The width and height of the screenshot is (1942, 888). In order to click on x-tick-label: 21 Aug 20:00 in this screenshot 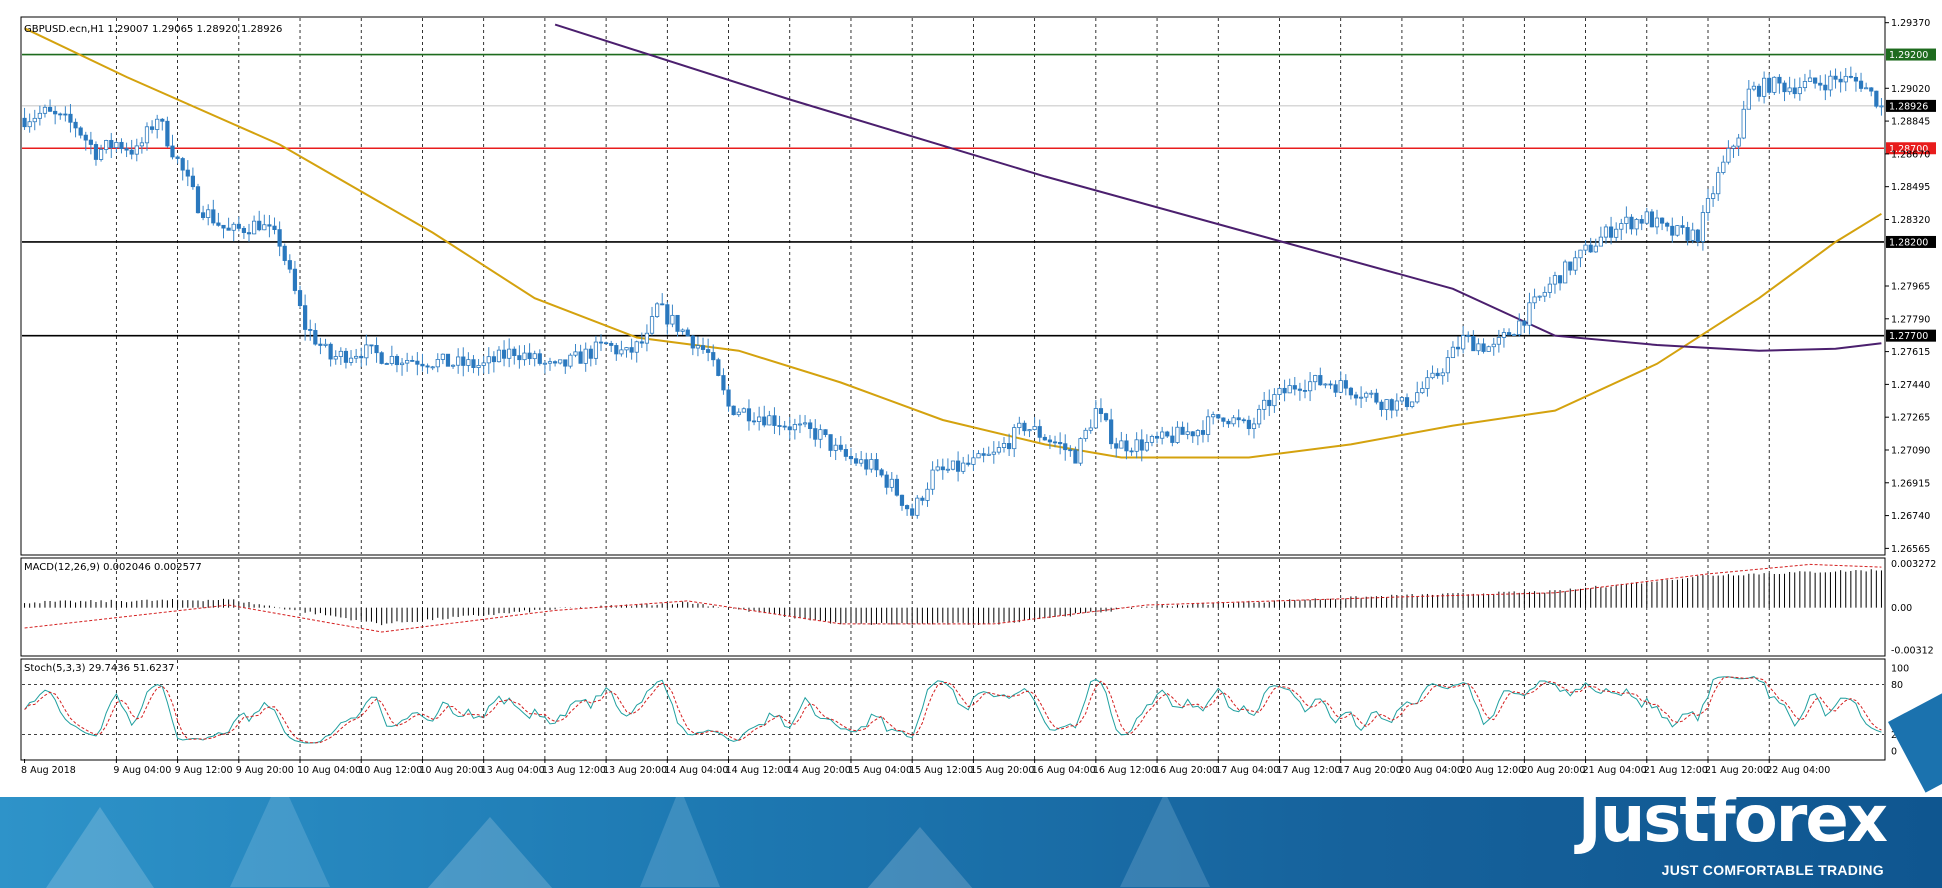, I will do `click(1737, 770)`.